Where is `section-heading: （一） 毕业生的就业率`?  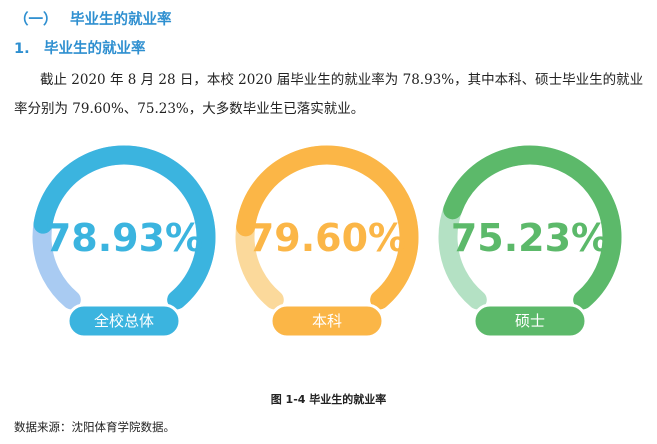 section-heading: （一） 毕业生的就业率 is located at coordinates (93, 18).